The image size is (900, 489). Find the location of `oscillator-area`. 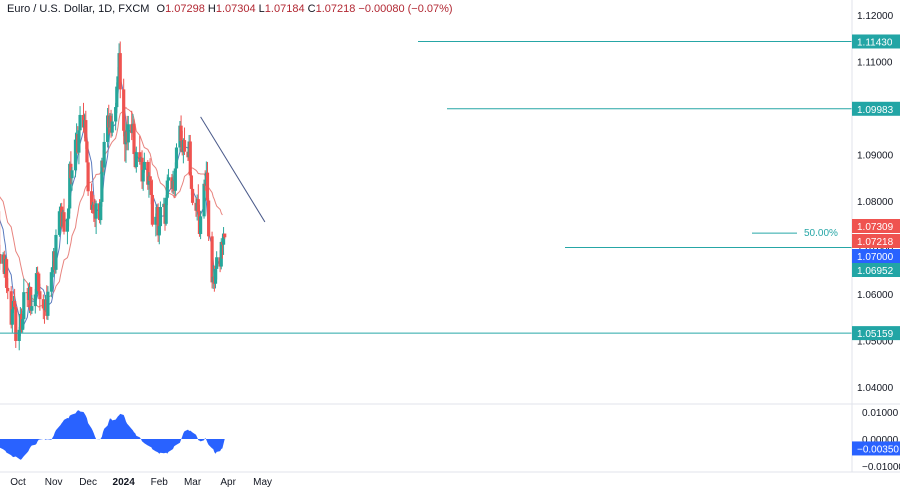

oscillator-area is located at coordinates (112, 435).